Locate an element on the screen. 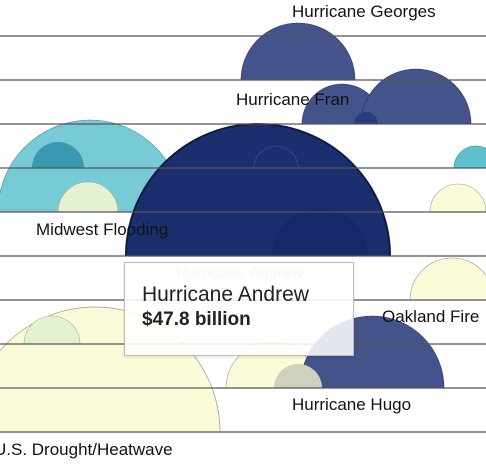  bubble-small-mint is located at coordinates (52, 343).